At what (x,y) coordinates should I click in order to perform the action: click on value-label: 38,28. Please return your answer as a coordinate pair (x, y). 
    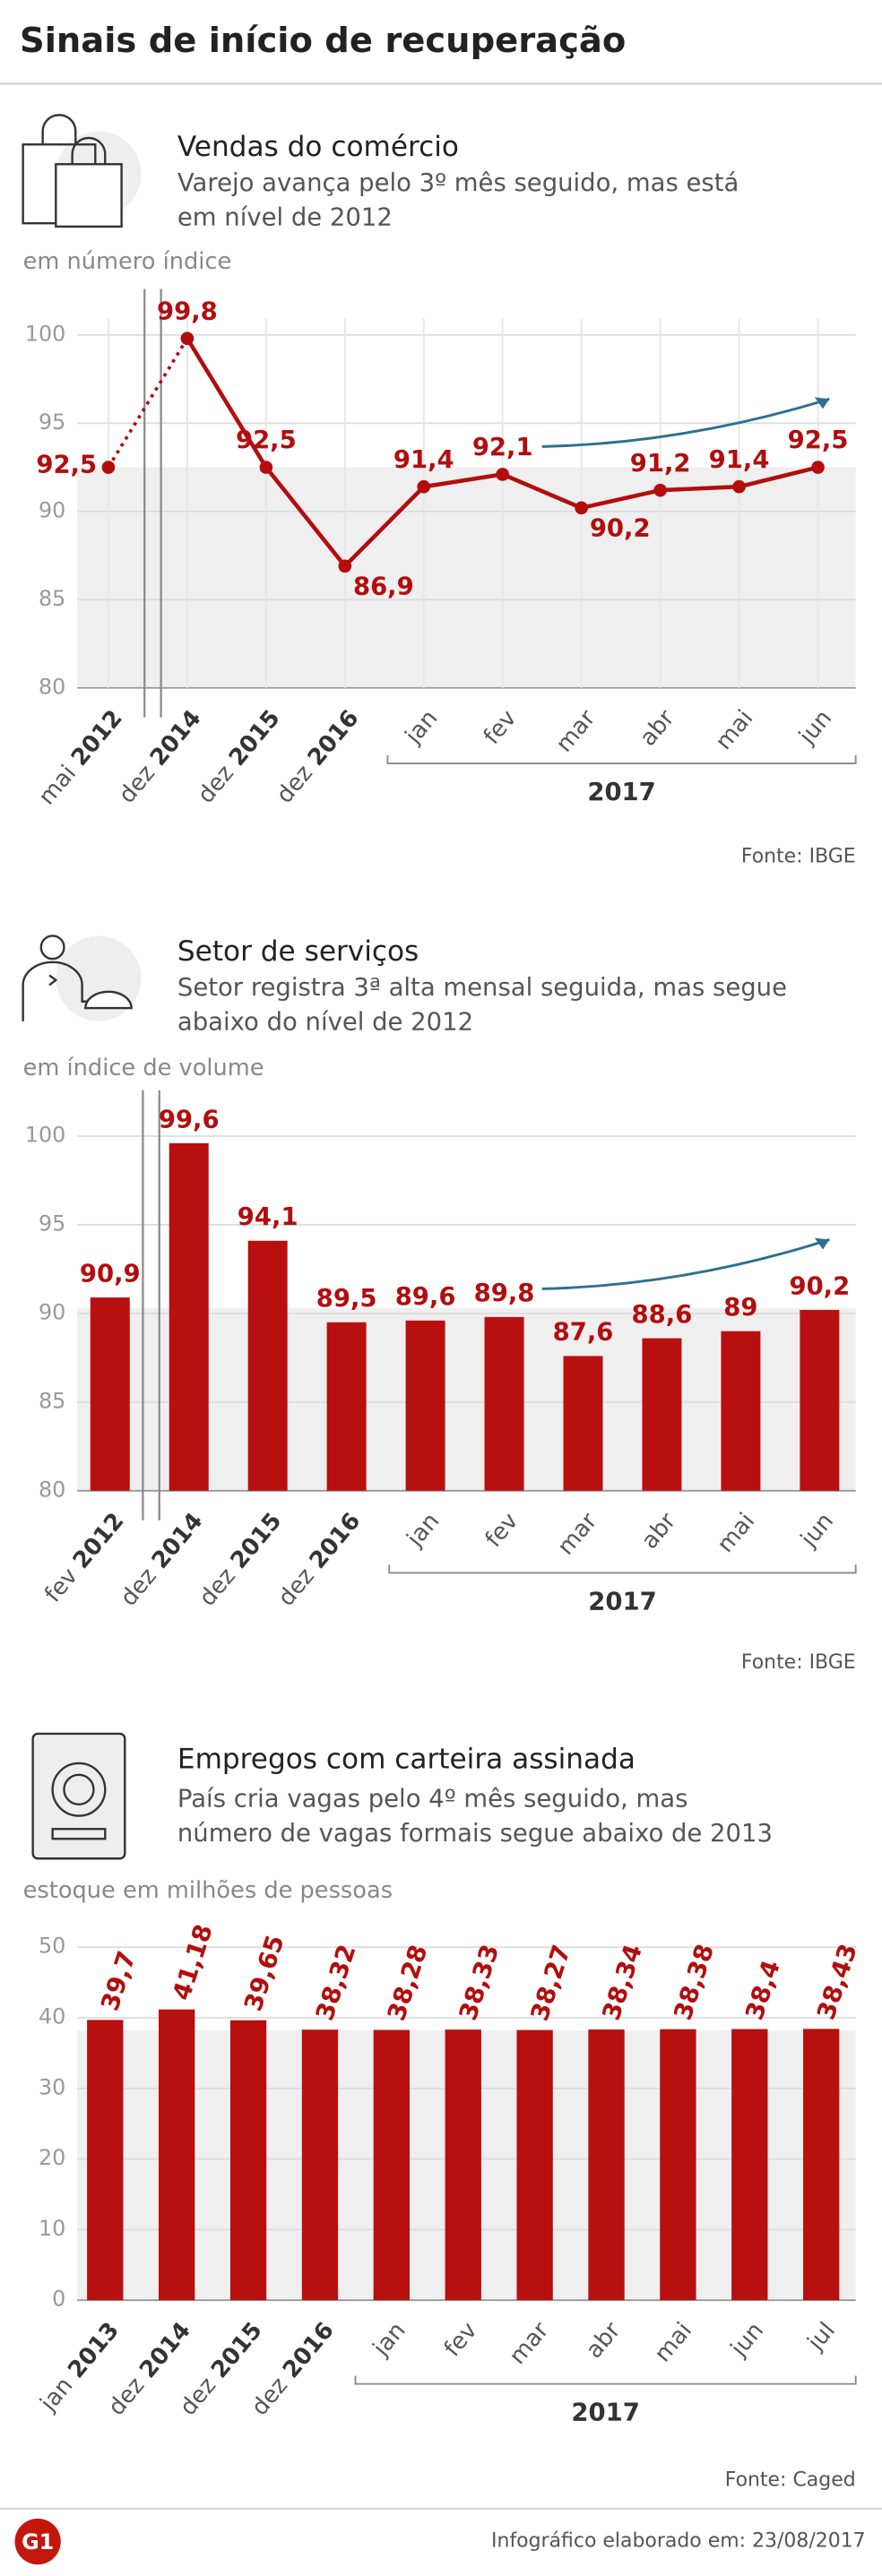
    Looking at the image, I should click on (407, 1983).